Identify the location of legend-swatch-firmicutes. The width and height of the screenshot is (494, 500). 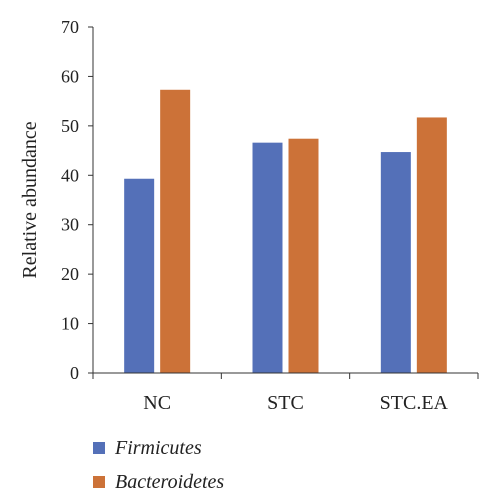
(99, 448).